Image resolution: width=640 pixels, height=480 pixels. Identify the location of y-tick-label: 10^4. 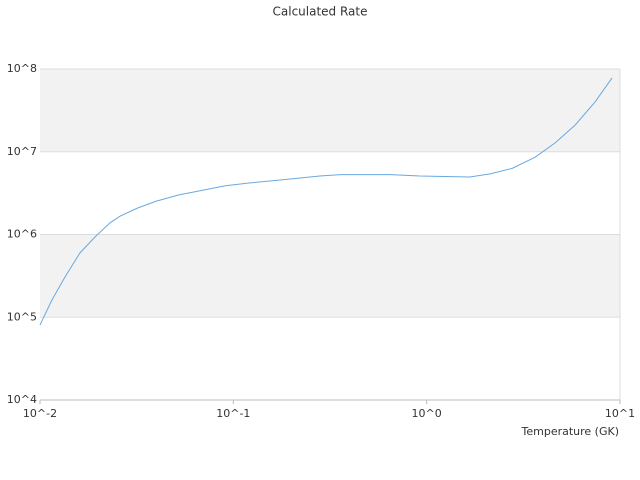
(22, 399).